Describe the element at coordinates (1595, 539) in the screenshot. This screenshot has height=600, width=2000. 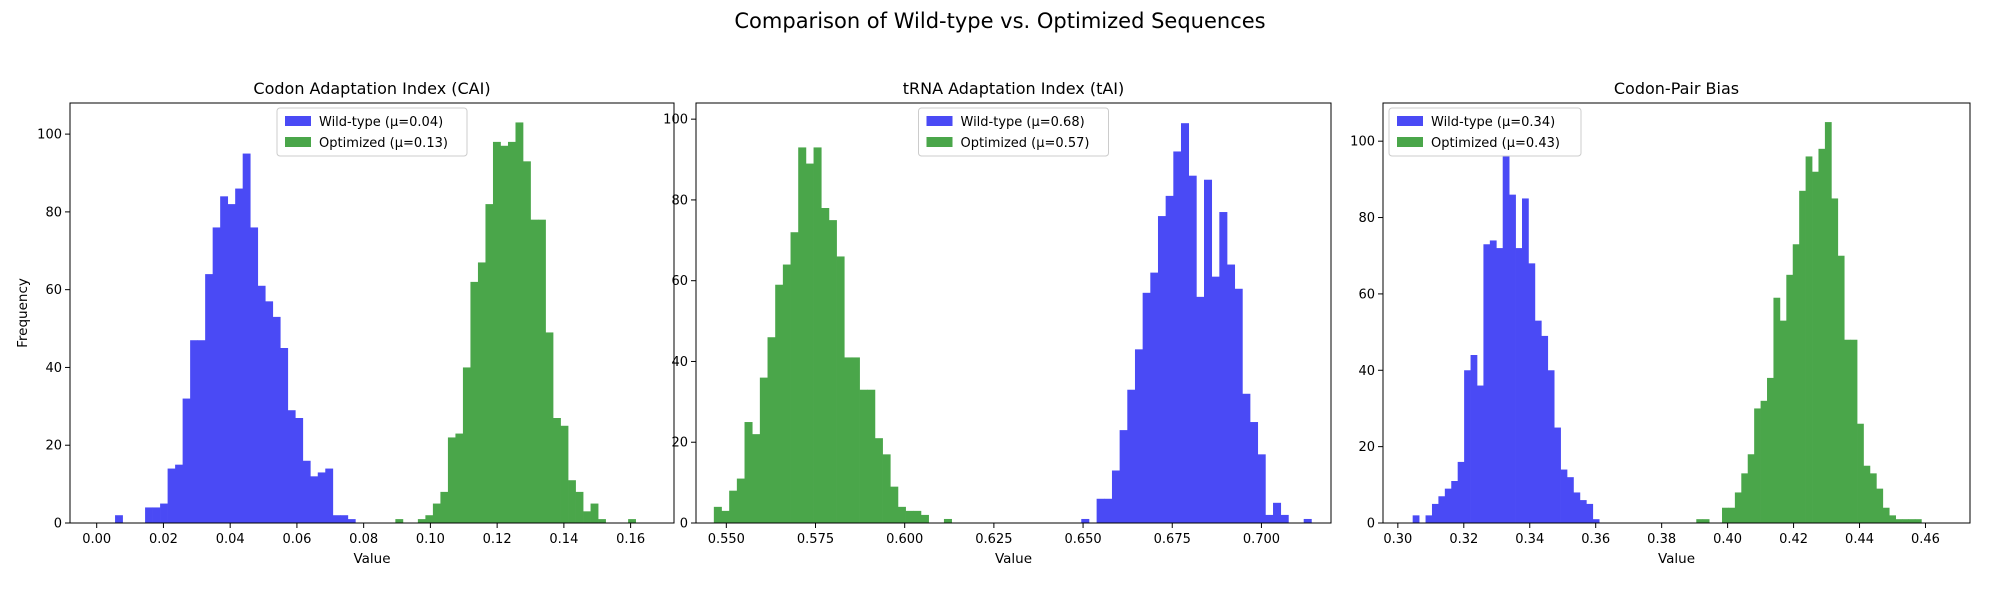
I see `x-tick-label: 0.36` at that location.